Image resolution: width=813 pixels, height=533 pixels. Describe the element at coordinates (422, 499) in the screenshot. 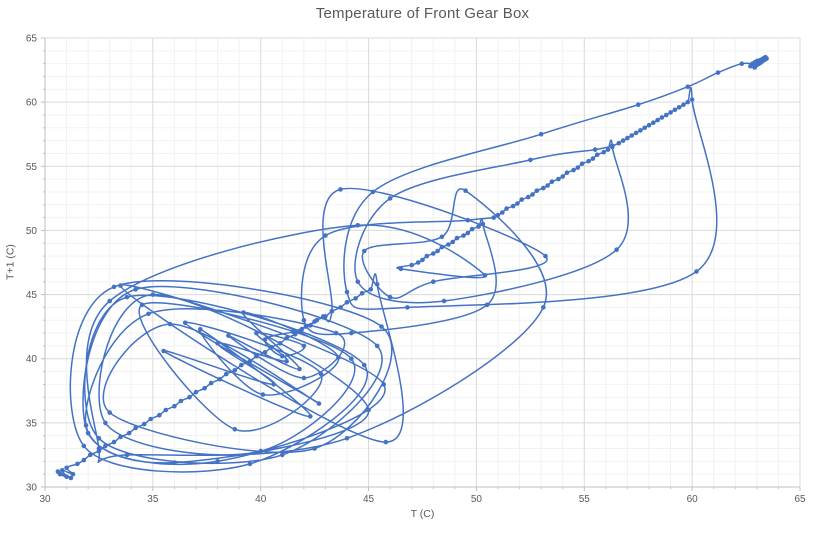

I see `x-tick-labels: 30 35 40 45 50 55 60 65` at that location.